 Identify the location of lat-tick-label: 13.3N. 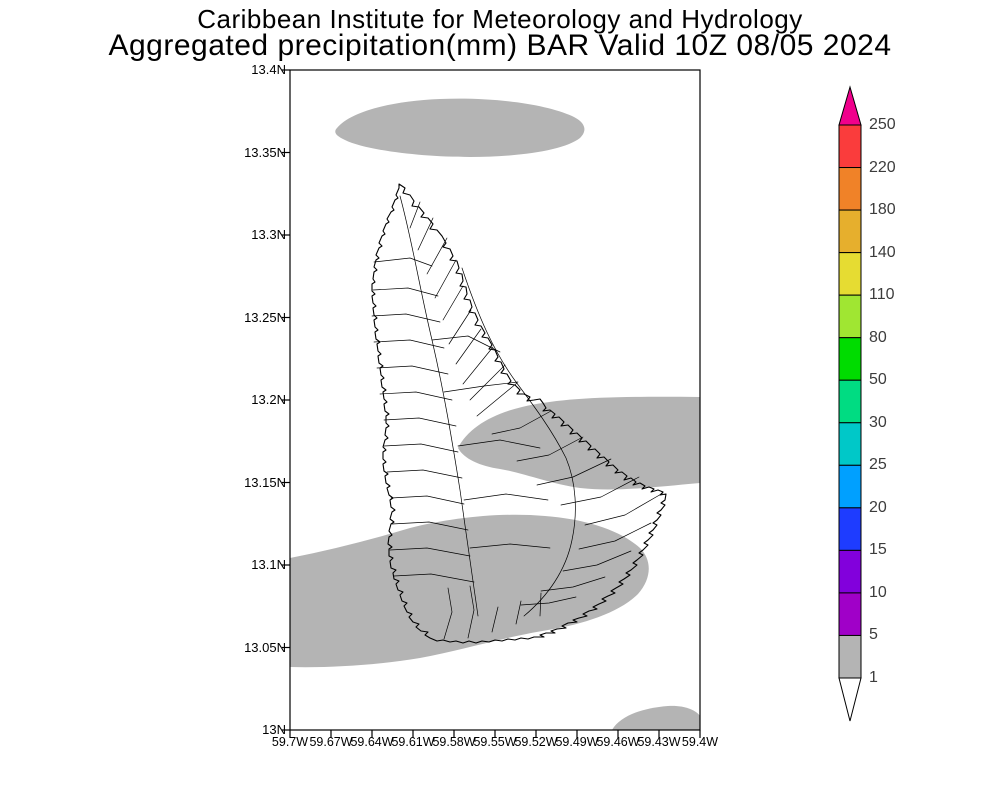
(268, 234).